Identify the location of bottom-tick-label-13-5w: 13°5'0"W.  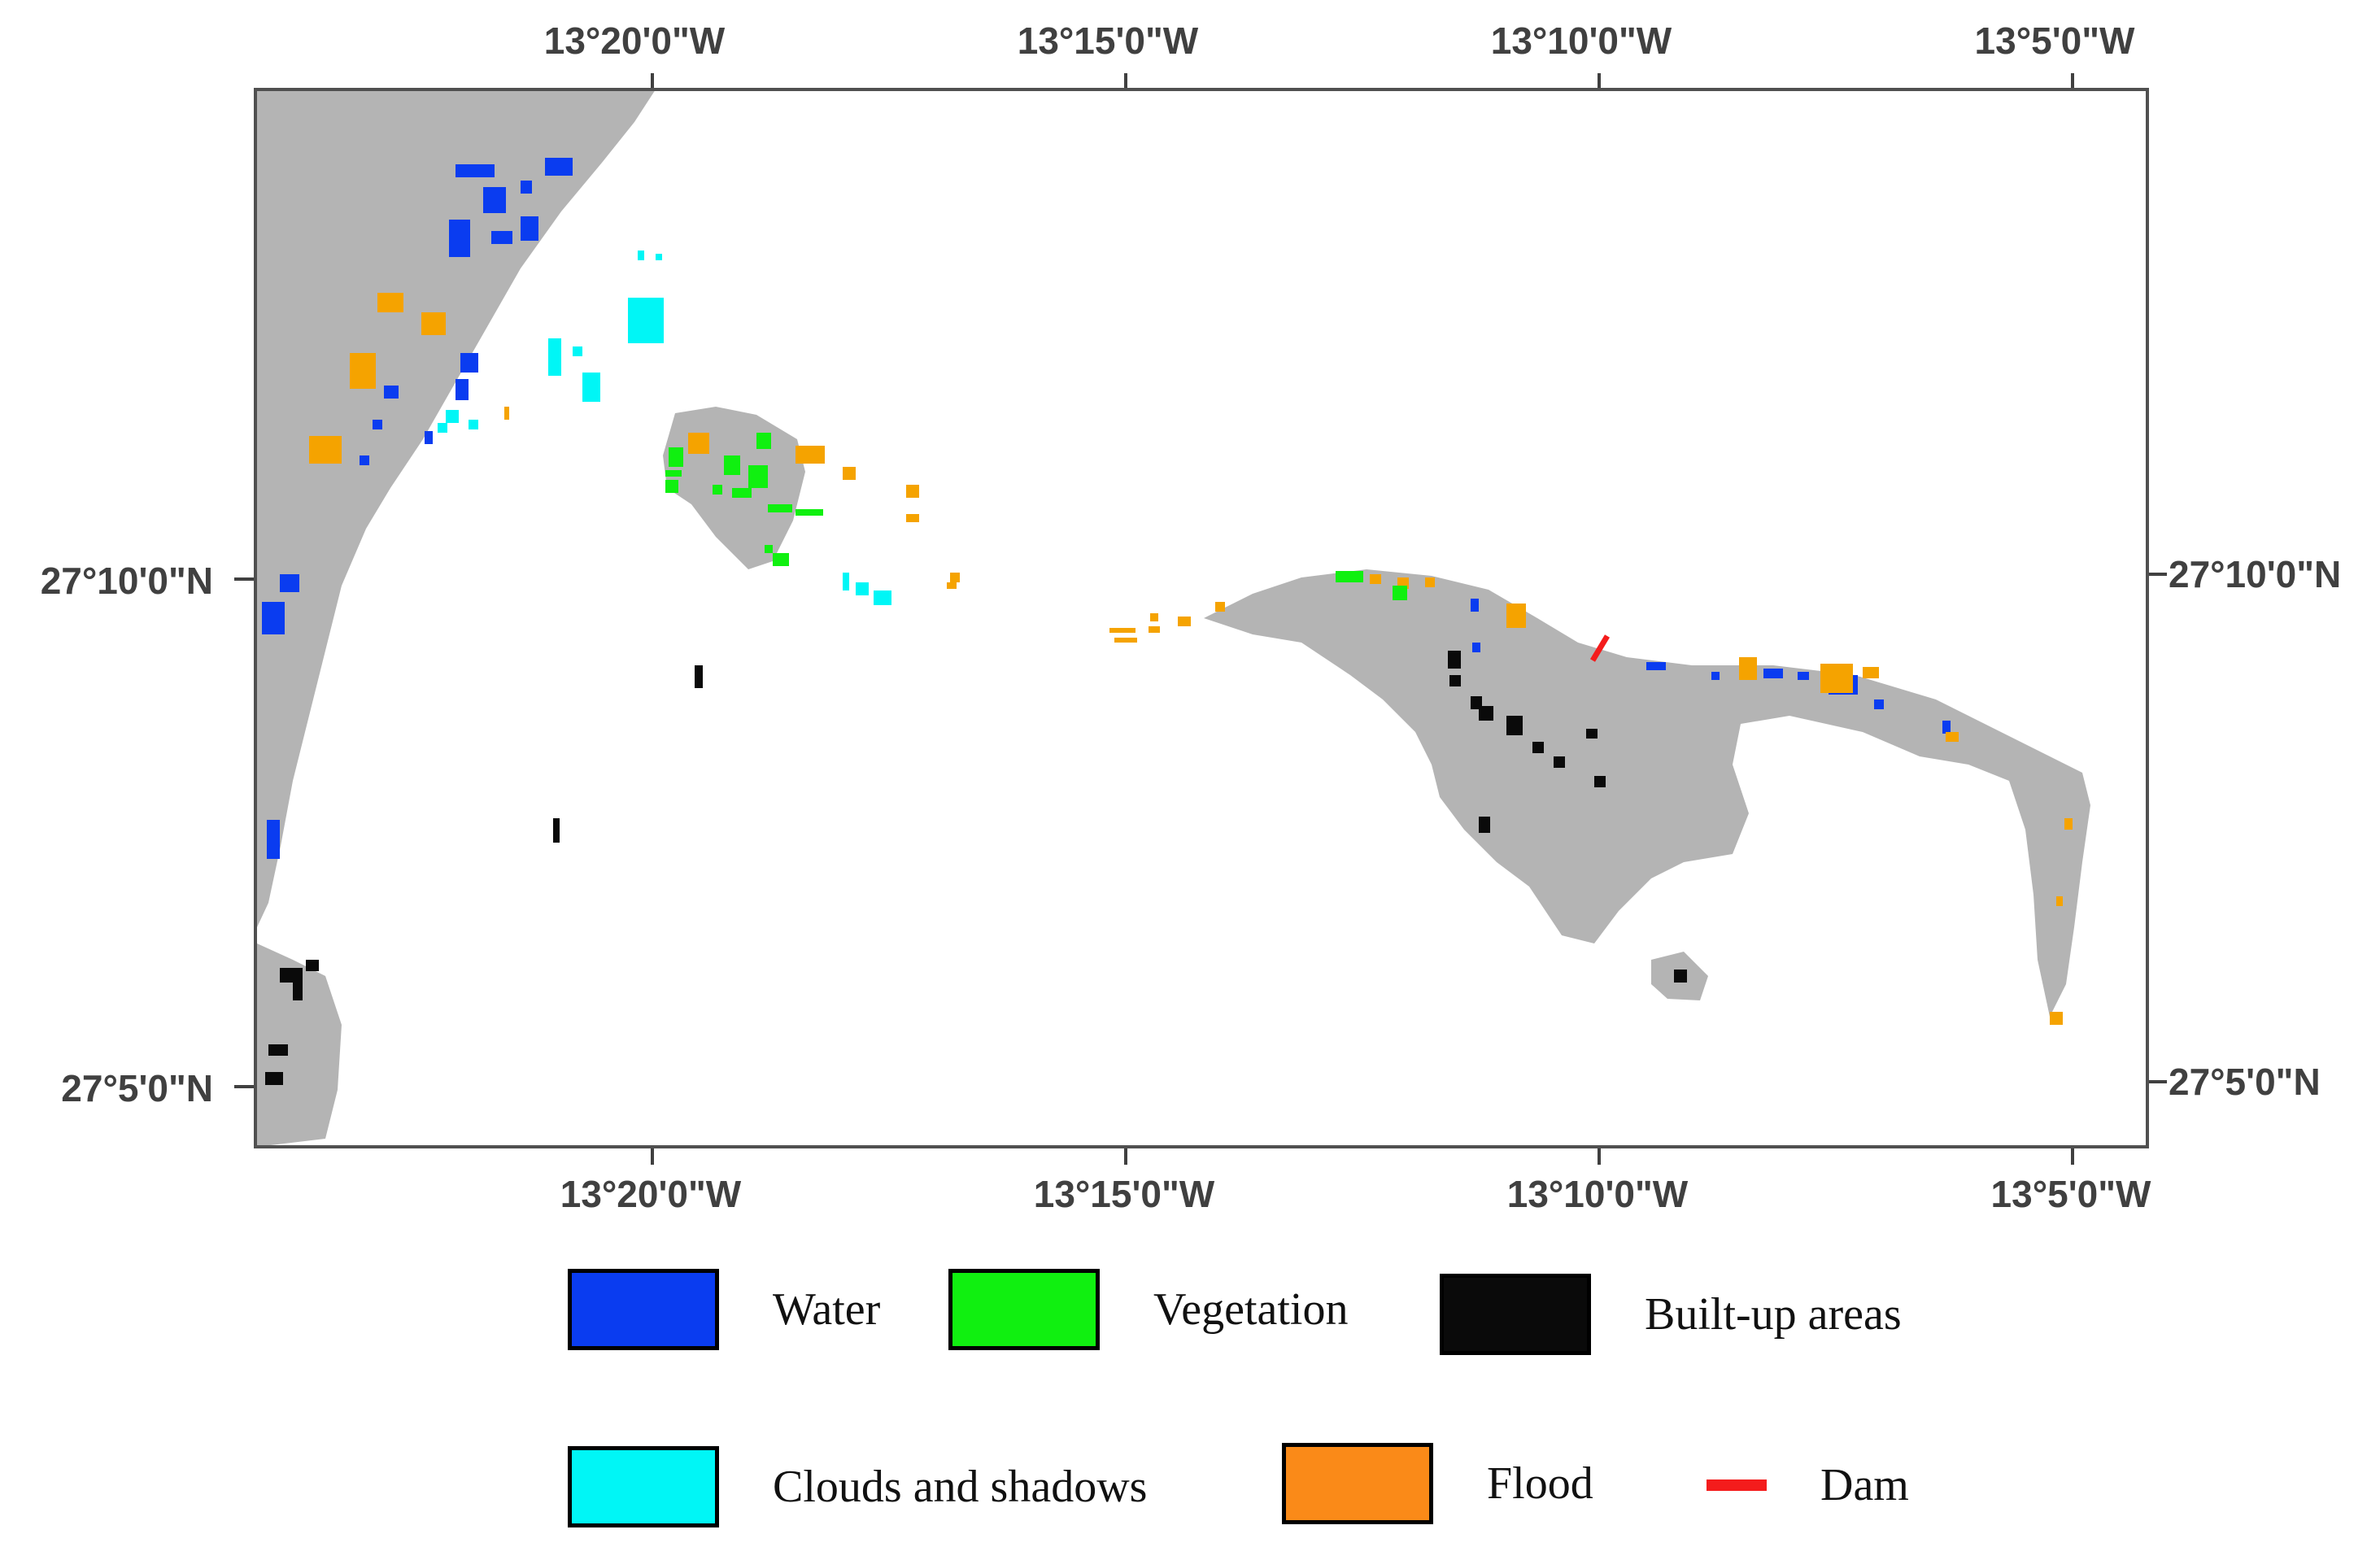
(2071, 1194).